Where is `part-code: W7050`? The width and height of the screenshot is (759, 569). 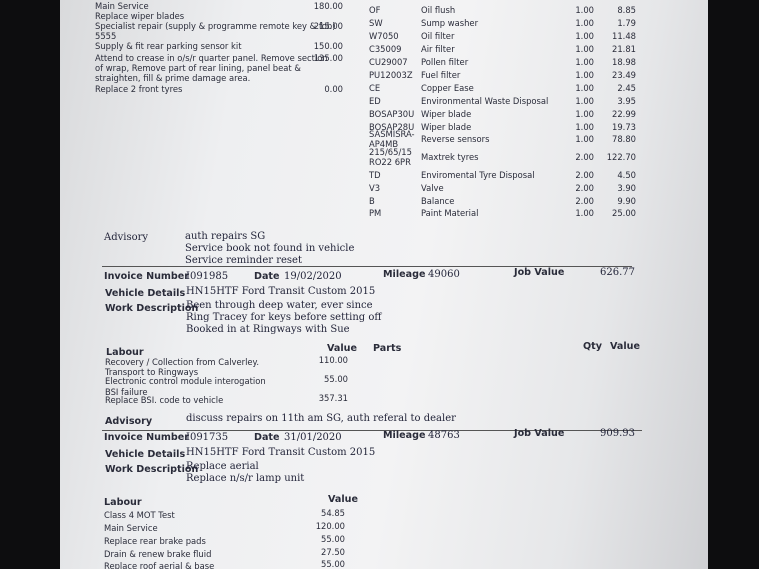
part-code: W7050 is located at coordinates (384, 36).